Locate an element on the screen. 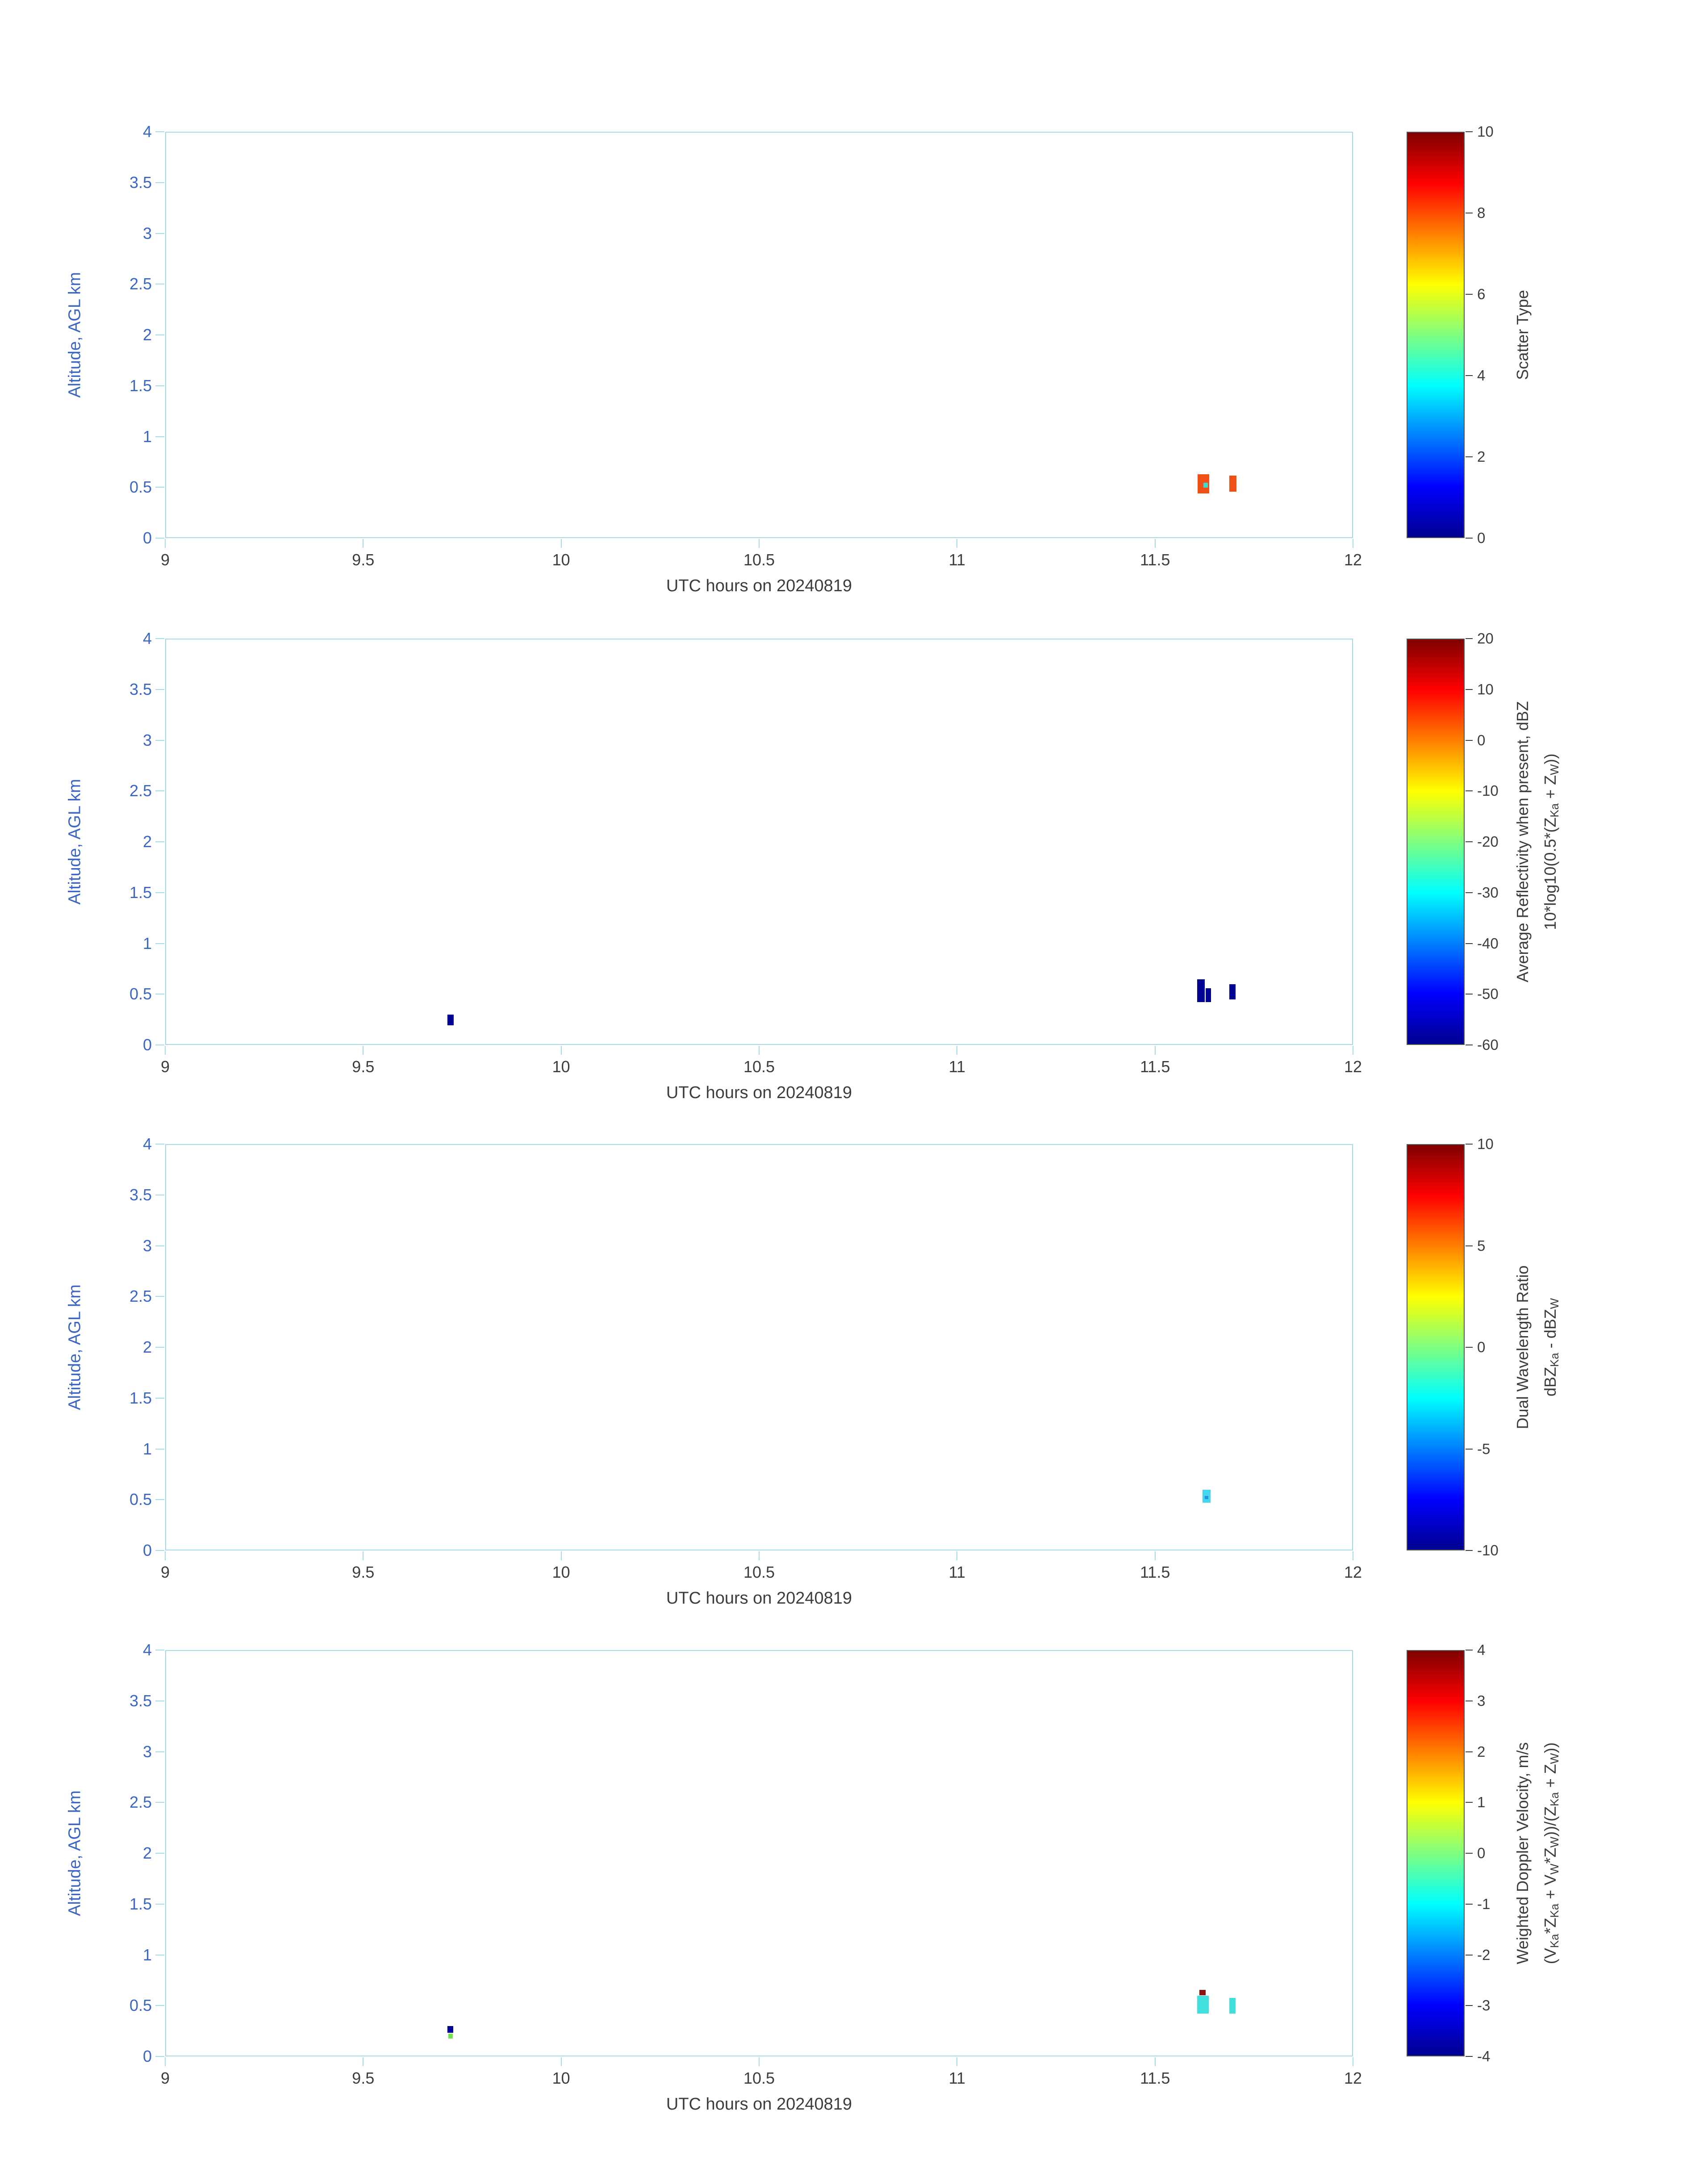 The height and width of the screenshot is (2177, 1708). colorbar-tick-label: -3 is located at coordinates (1484, 2005).